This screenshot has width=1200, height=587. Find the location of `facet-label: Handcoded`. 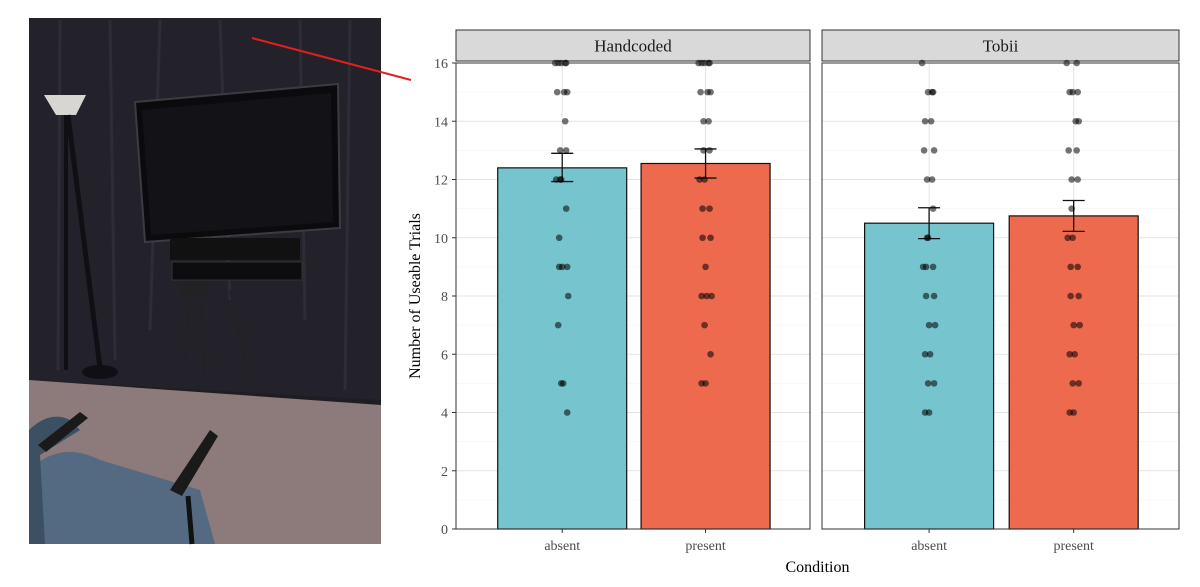

facet-label: Handcoded is located at coordinates (633, 46).